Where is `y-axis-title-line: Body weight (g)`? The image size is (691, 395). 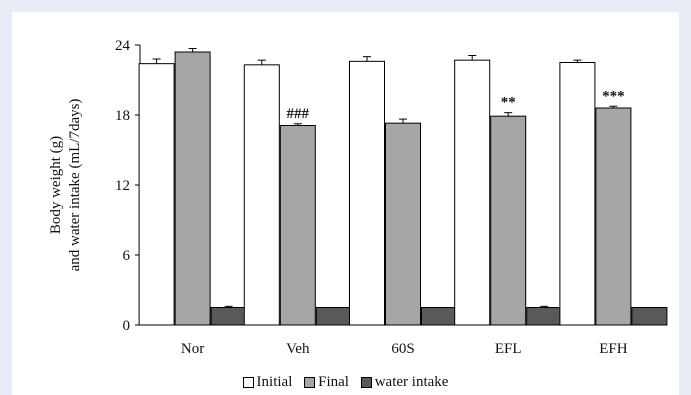 y-axis-title-line: Body weight (g) is located at coordinates (56, 185).